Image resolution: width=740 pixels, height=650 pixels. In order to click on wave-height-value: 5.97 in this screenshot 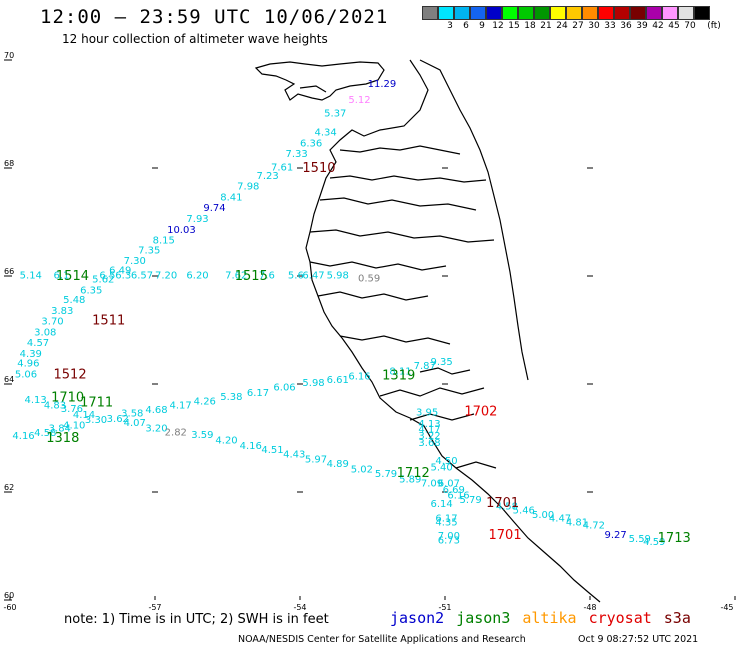, I will do `click(316, 459)`.